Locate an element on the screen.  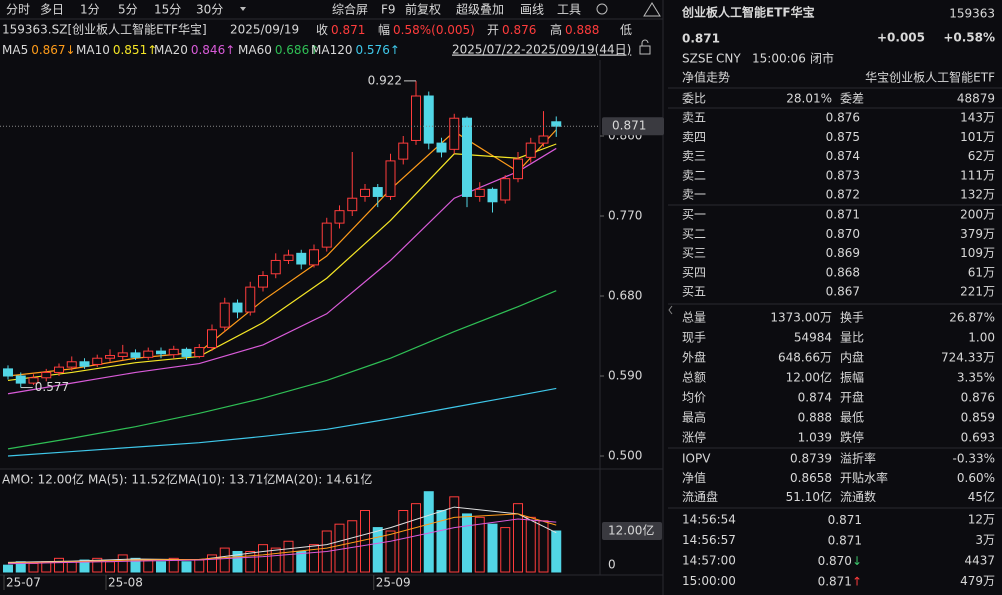
row-value: 45亿 is located at coordinates (981, 496).